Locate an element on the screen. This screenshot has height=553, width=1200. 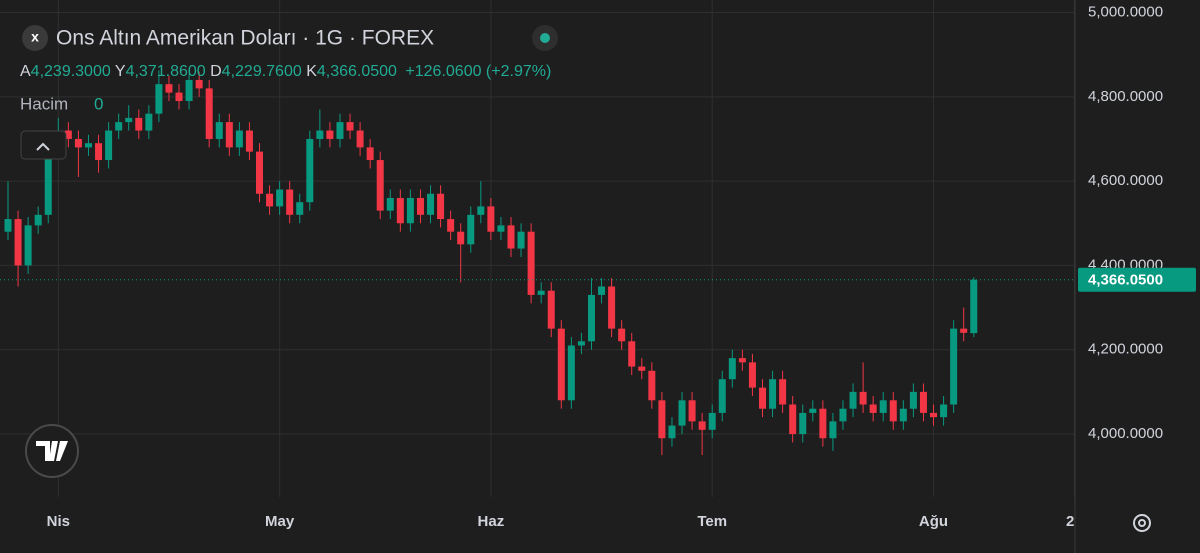
settings-button is located at coordinates (1142, 523).